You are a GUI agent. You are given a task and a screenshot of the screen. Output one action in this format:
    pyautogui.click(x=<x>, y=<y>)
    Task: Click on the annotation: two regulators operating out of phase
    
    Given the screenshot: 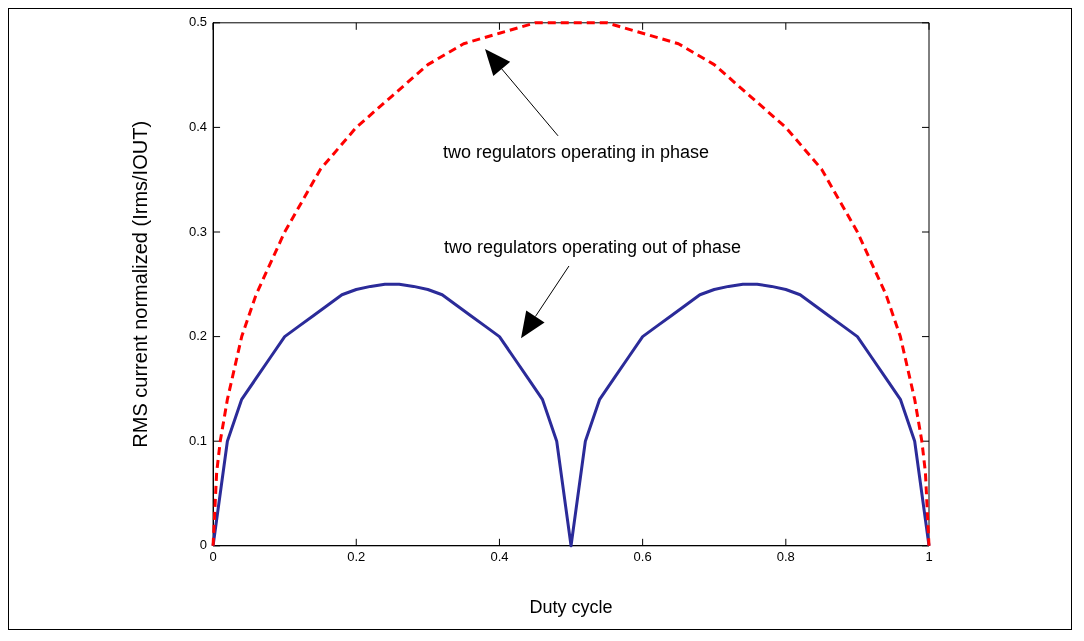 What is the action you would take?
    pyautogui.click(x=592, y=247)
    